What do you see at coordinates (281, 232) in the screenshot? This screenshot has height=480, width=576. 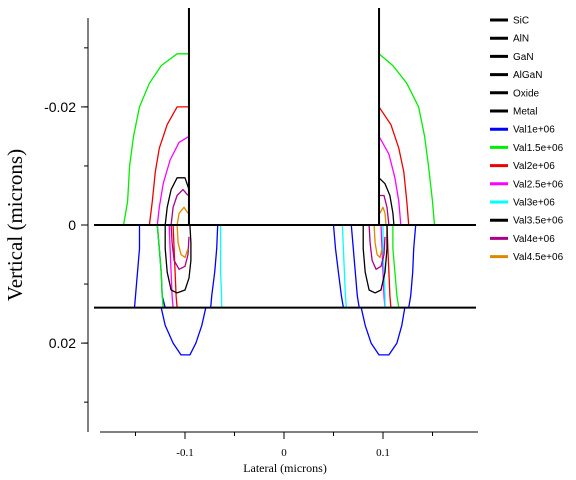 I see `series-Val4.5e+06` at bounding box center [281, 232].